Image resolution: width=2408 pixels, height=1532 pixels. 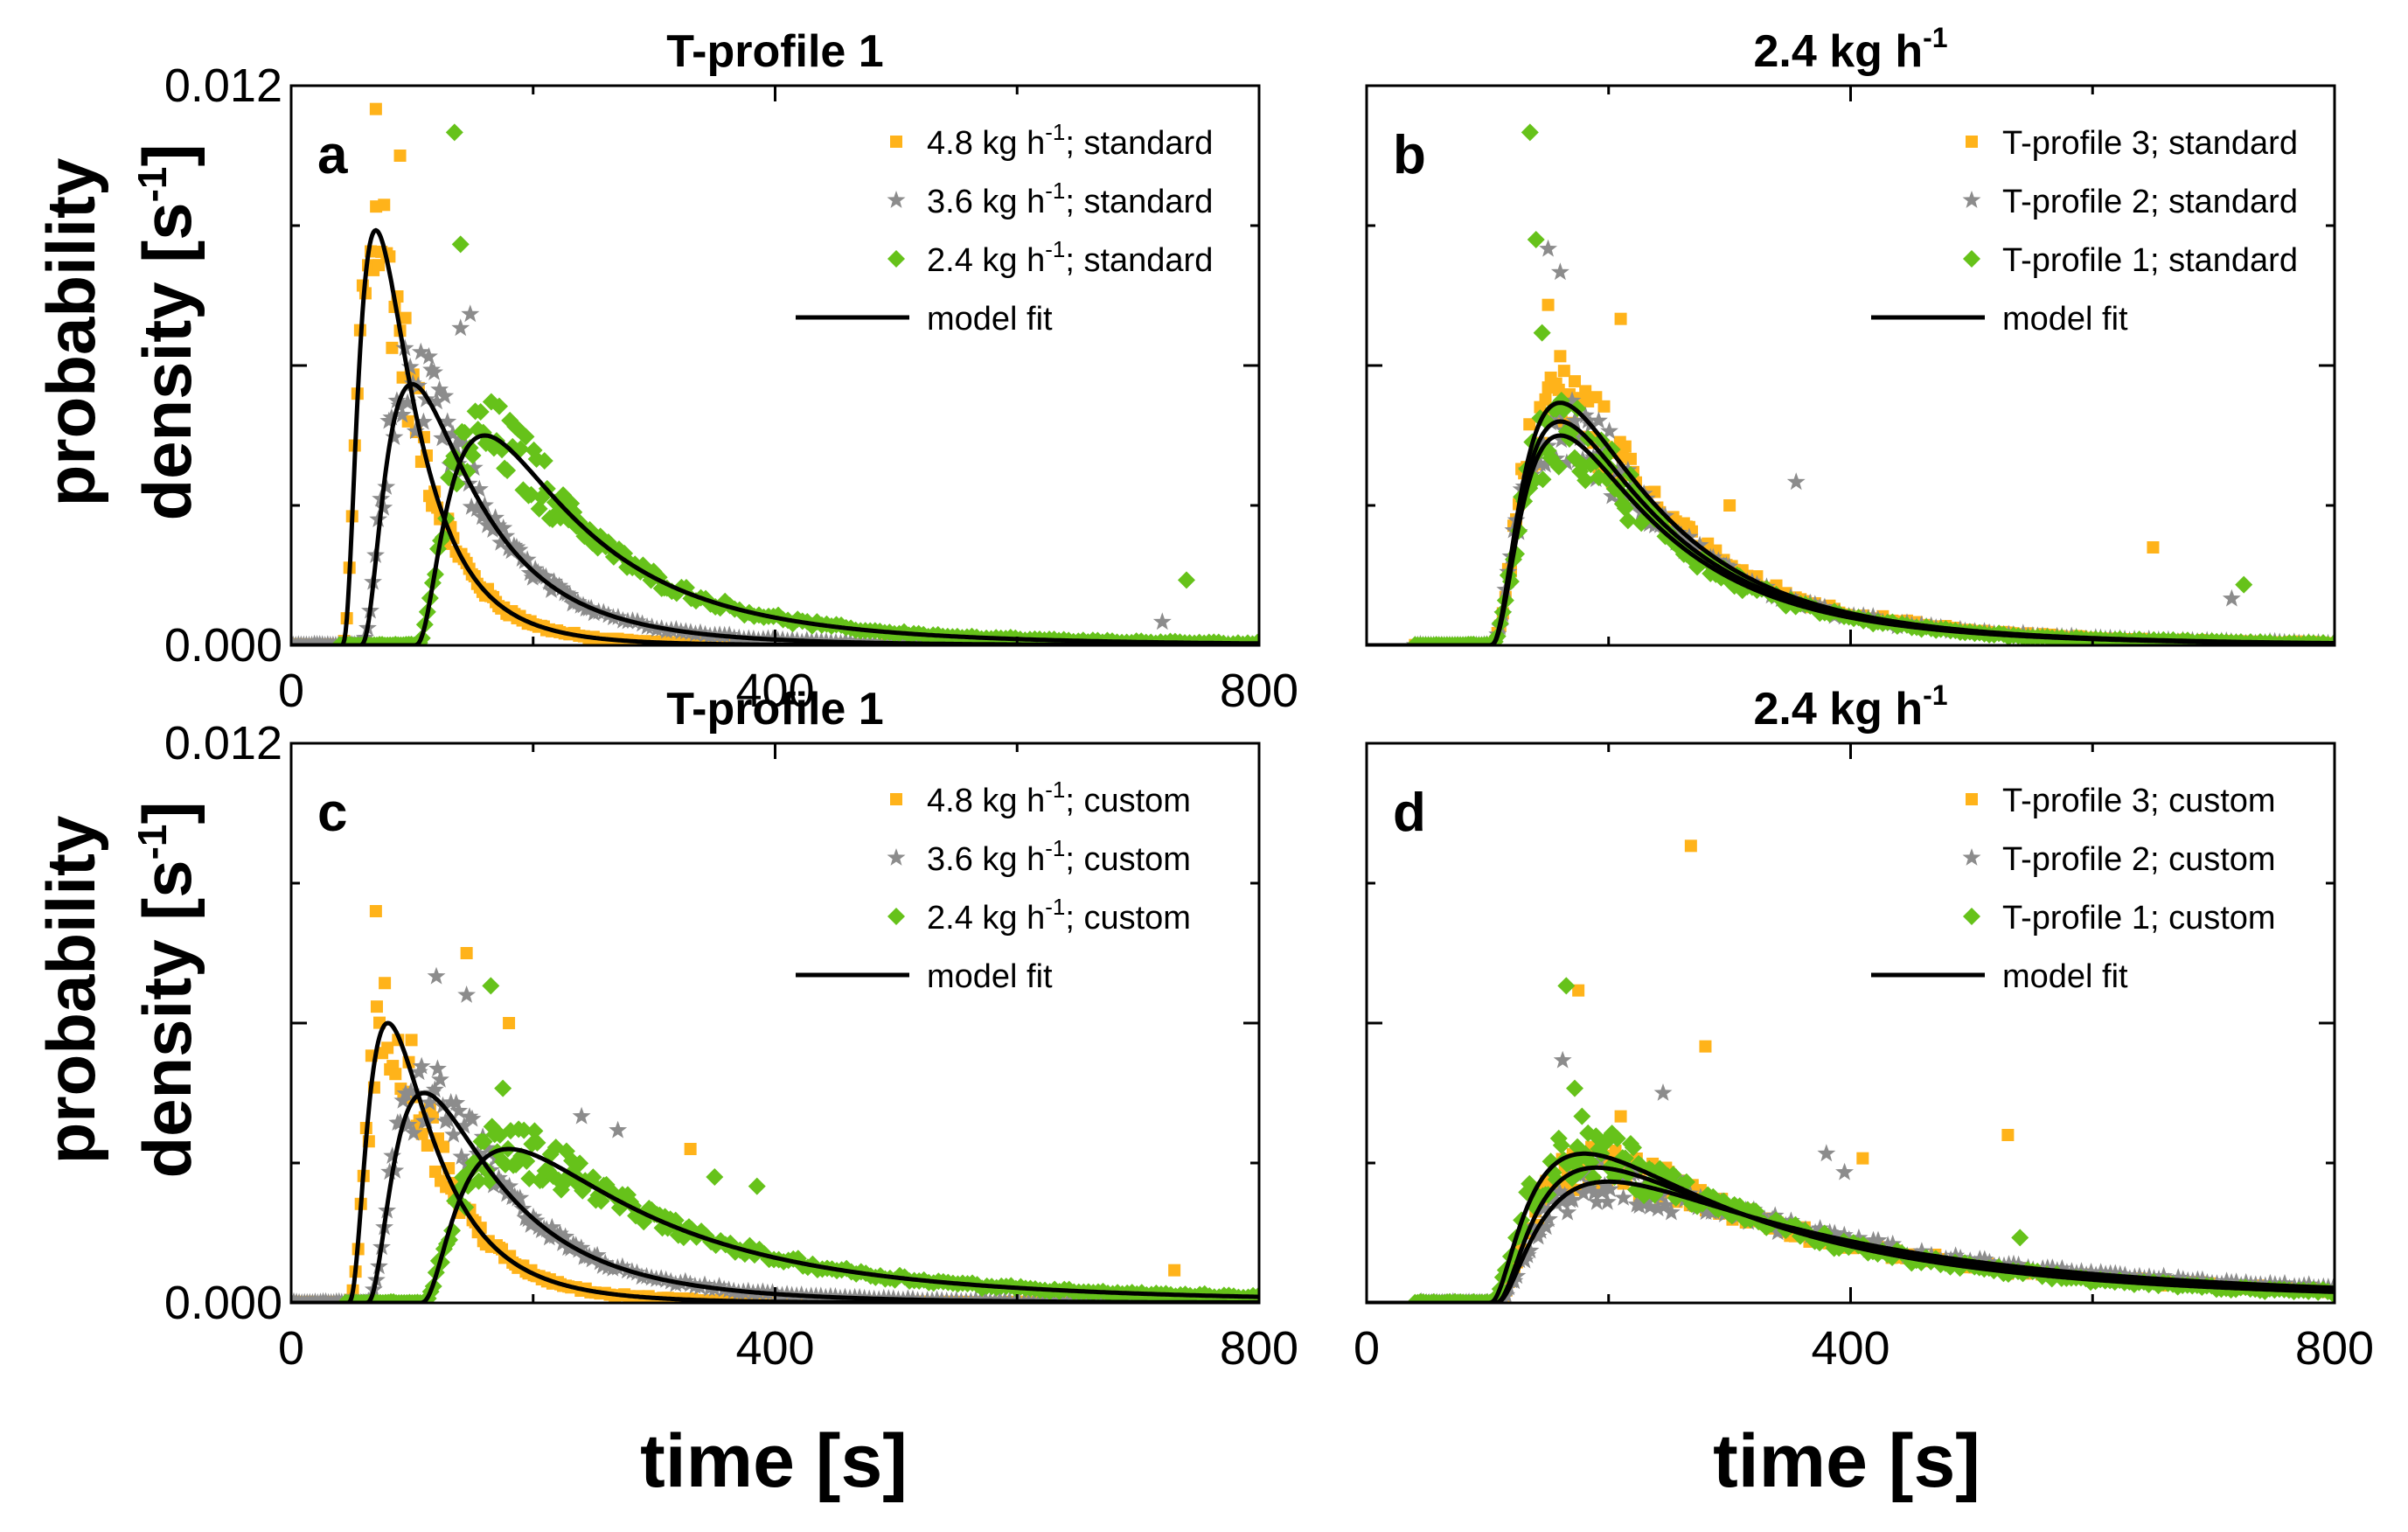 What do you see at coordinates (2150, 143) in the screenshot?
I see `legend-entry-1: T-profile 3; standard` at bounding box center [2150, 143].